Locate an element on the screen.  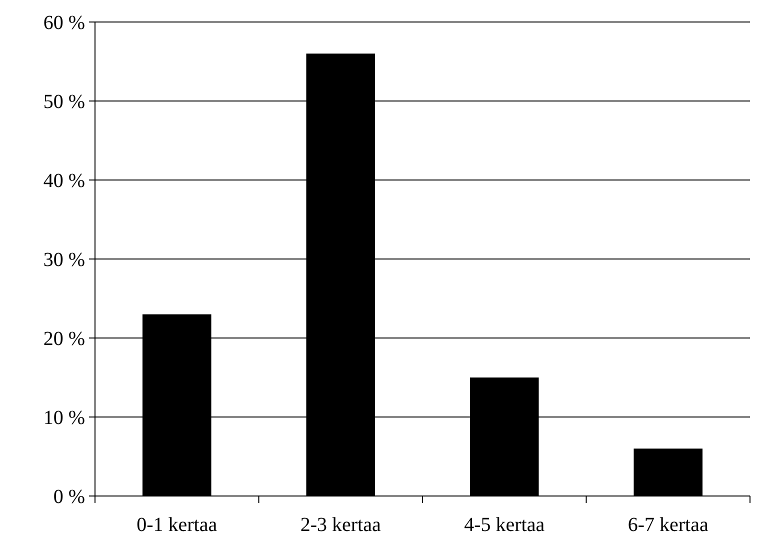
x-tick-label: 4-5 kertaa is located at coordinates (504, 525).